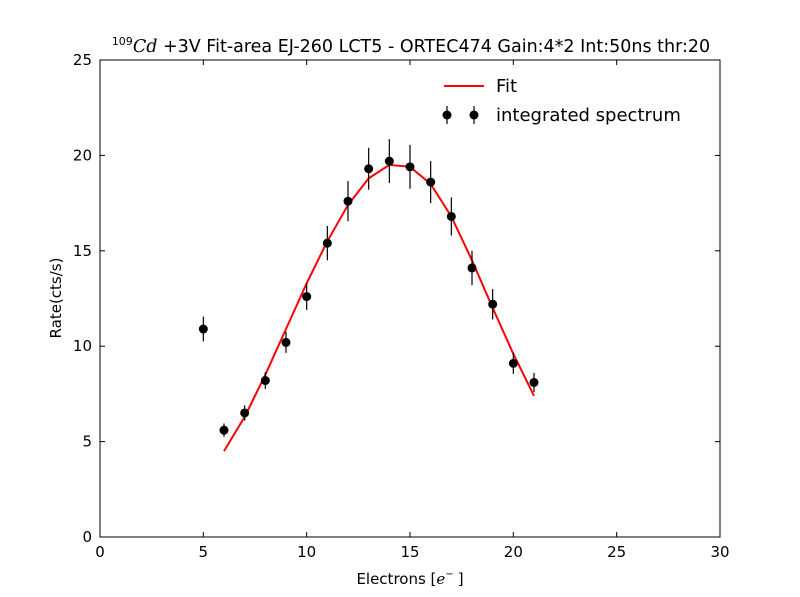 Image resolution: width=800 pixels, height=597 pixels. What do you see at coordinates (396, 579) in the screenshot?
I see `x-axis-label-prefix: Electrons [` at bounding box center [396, 579].